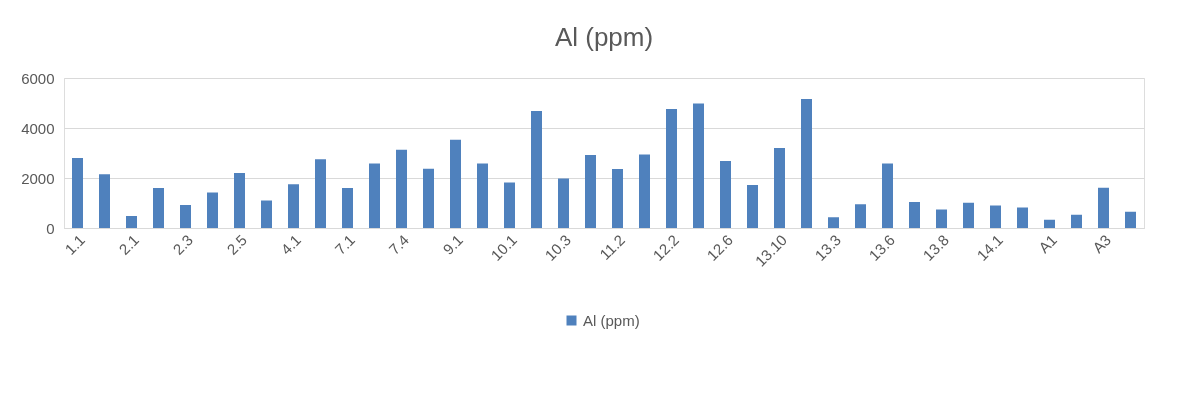  I want to click on x-tick-label: 14.1, so click(990, 247).